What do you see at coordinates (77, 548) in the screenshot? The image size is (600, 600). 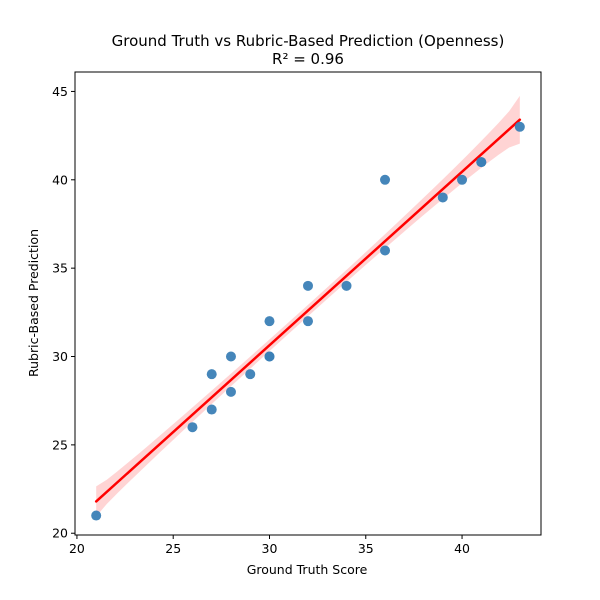 I see `x-tick-label: 20` at bounding box center [77, 548].